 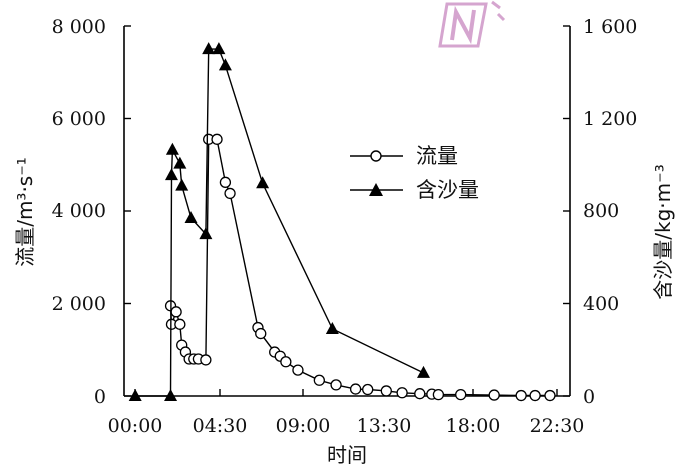 What do you see at coordinates (663, 231) in the screenshot?
I see `right-y-axis-title: 含沙量/kg·m⁻³` at bounding box center [663, 231].